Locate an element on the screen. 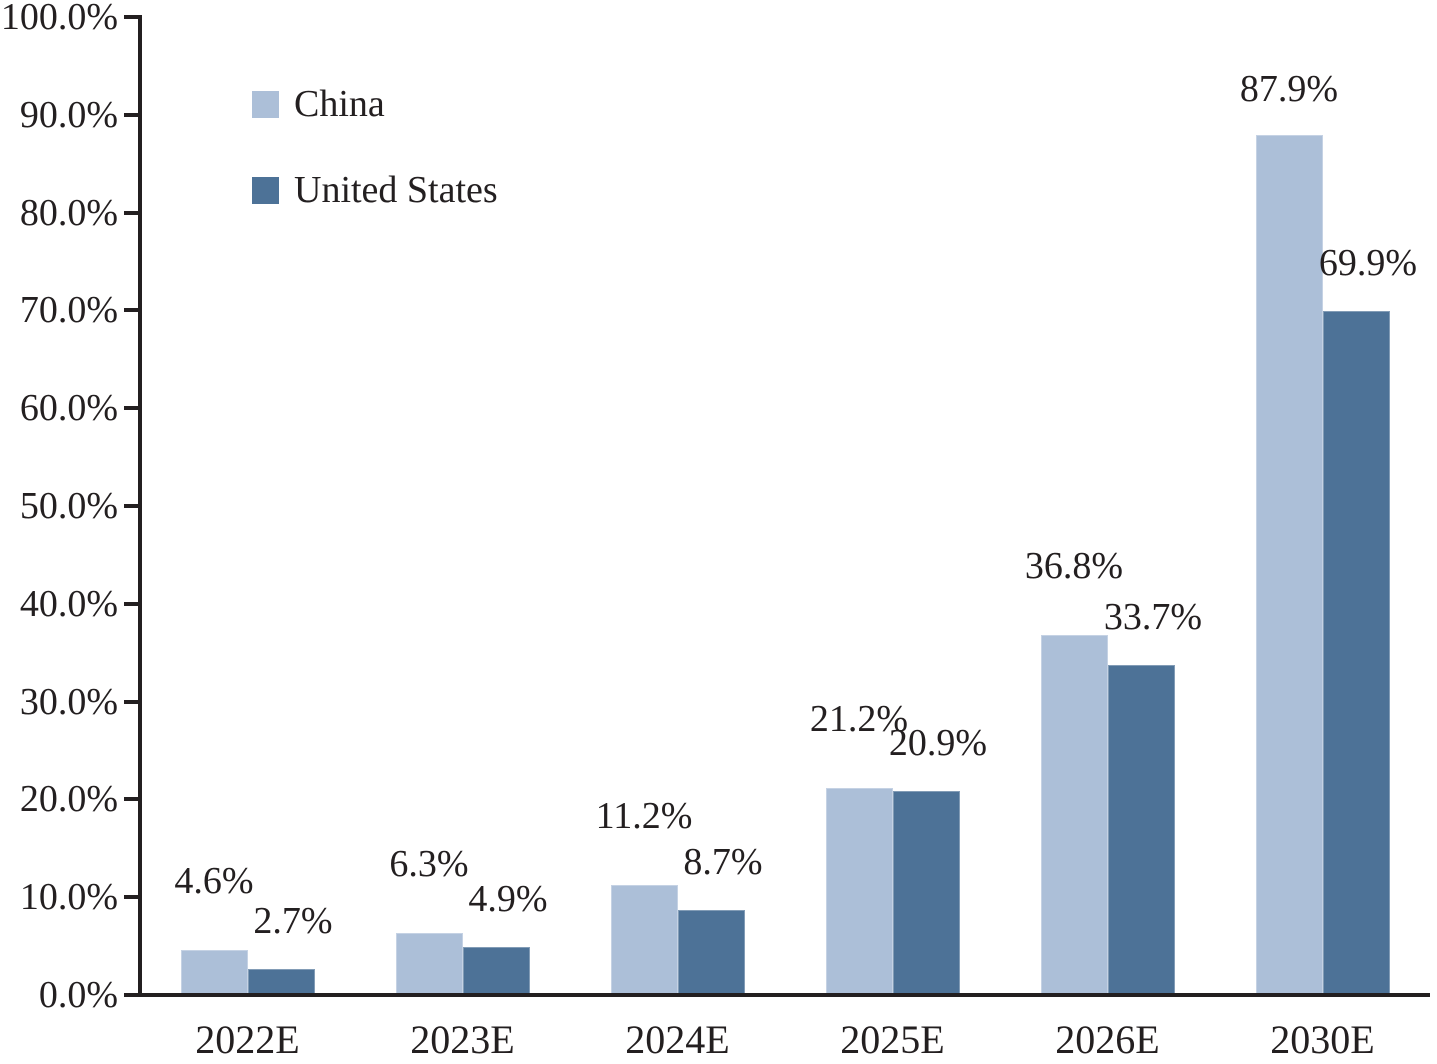  x-axis-label-2024e: 2024E is located at coordinates (677, 1039).